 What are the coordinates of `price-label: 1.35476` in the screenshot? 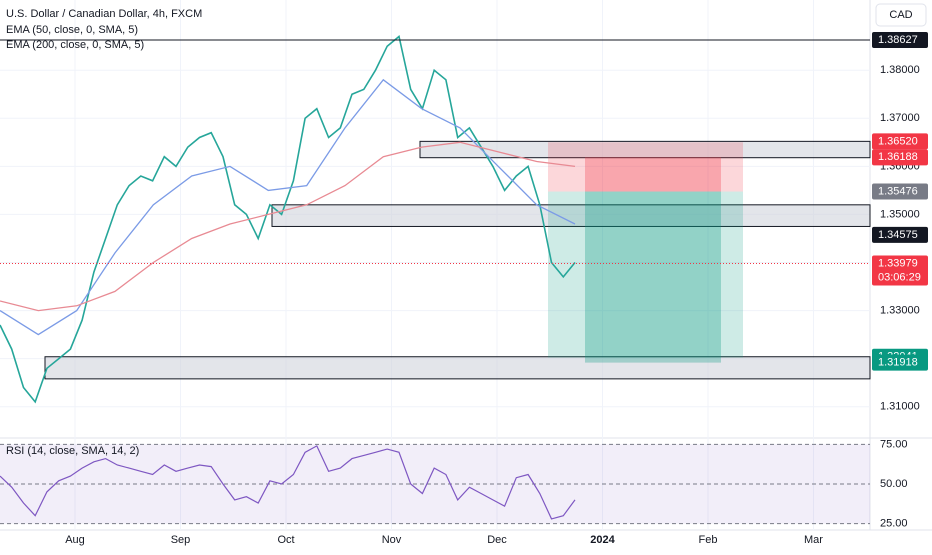 It's located at (898, 191).